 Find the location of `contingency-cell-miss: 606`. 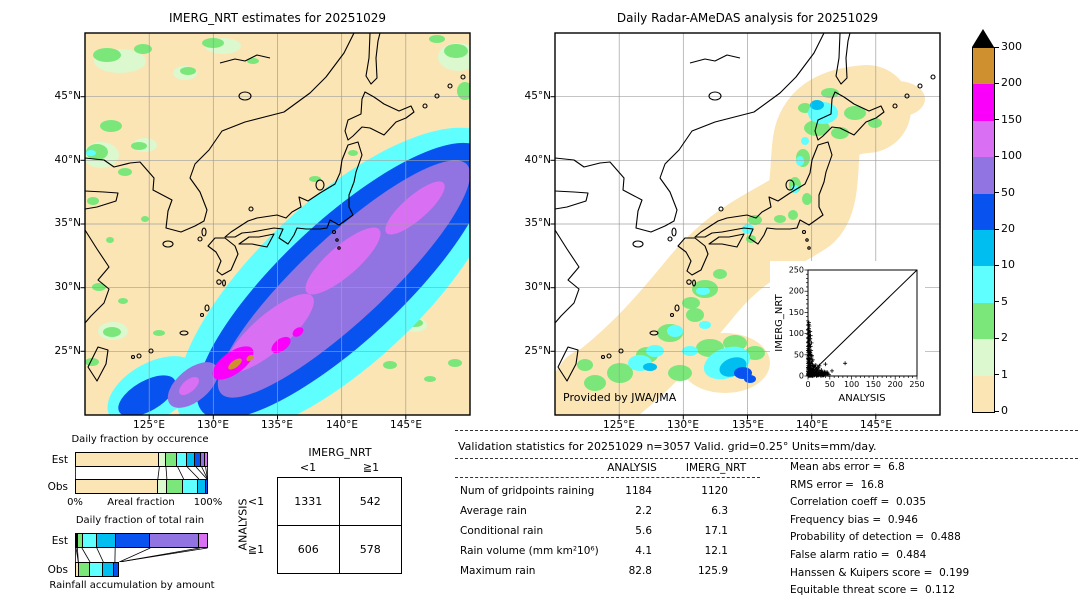

contingency-cell-miss: 606 is located at coordinates (309, 549).